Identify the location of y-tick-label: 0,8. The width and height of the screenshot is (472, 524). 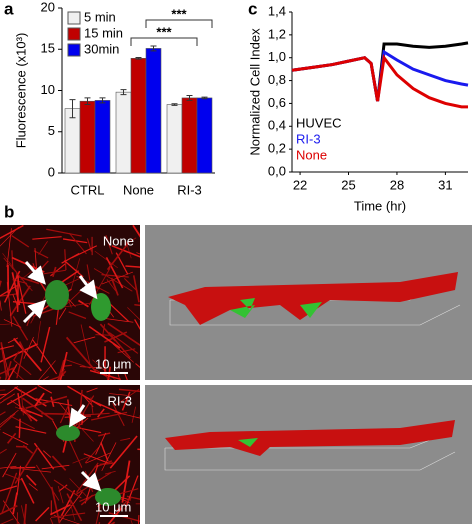
(277, 79).